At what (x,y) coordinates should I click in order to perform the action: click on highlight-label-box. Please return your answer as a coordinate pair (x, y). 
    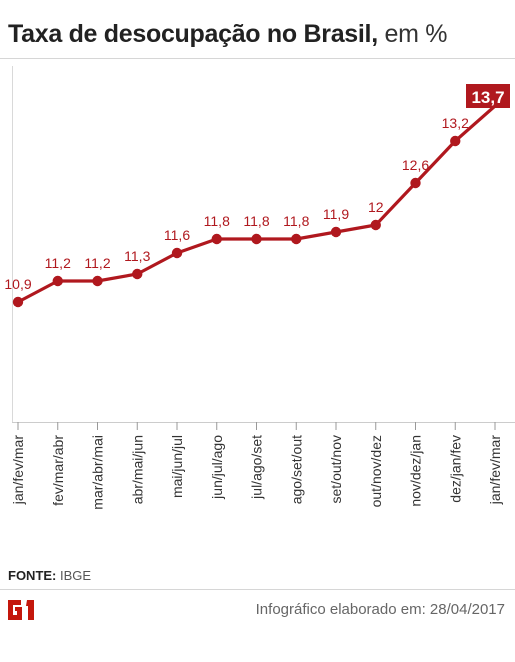
    Looking at the image, I should click on (488, 96).